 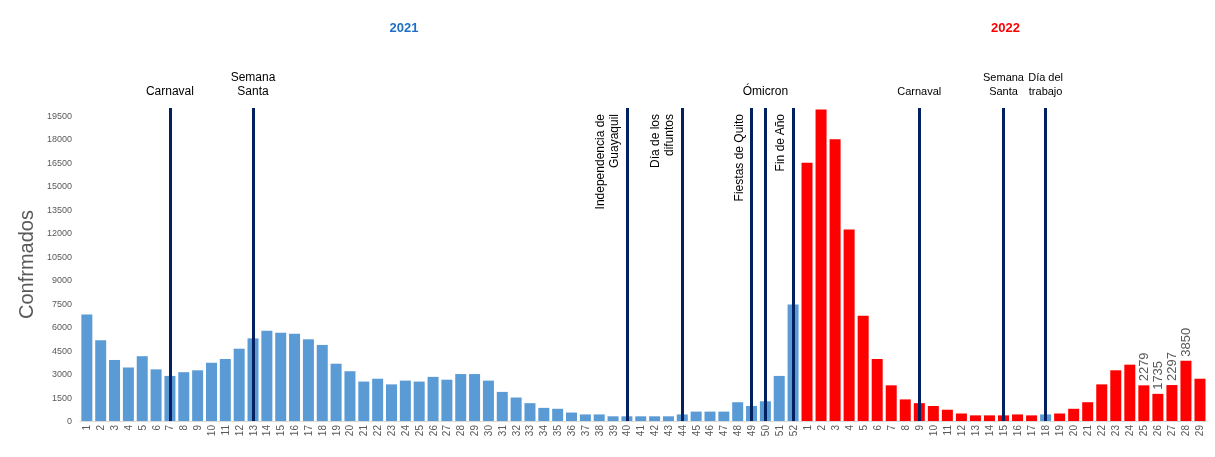 What do you see at coordinates (488, 430) in the screenshot?
I see `x-tick-label: 30` at bounding box center [488, 430].